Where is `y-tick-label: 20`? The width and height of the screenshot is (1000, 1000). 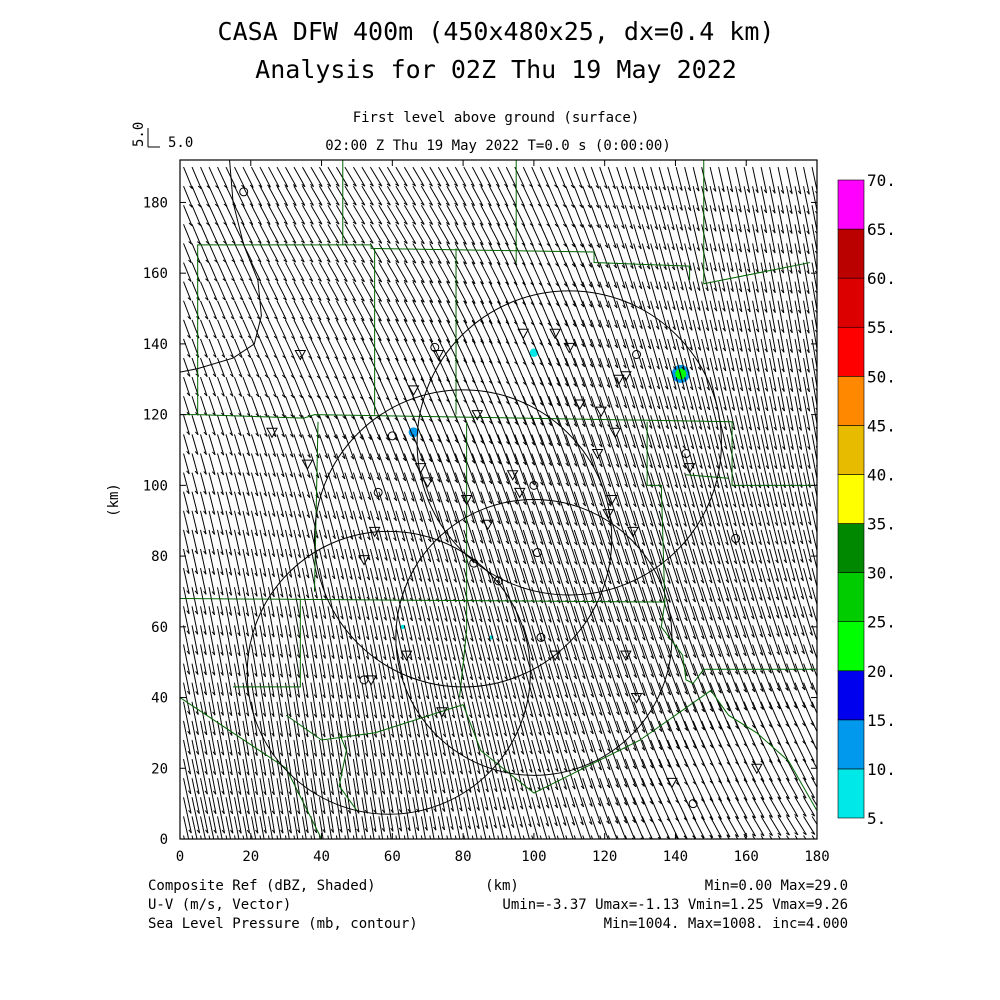
y-tick-label: 20 is located at coordinates (159, 769).